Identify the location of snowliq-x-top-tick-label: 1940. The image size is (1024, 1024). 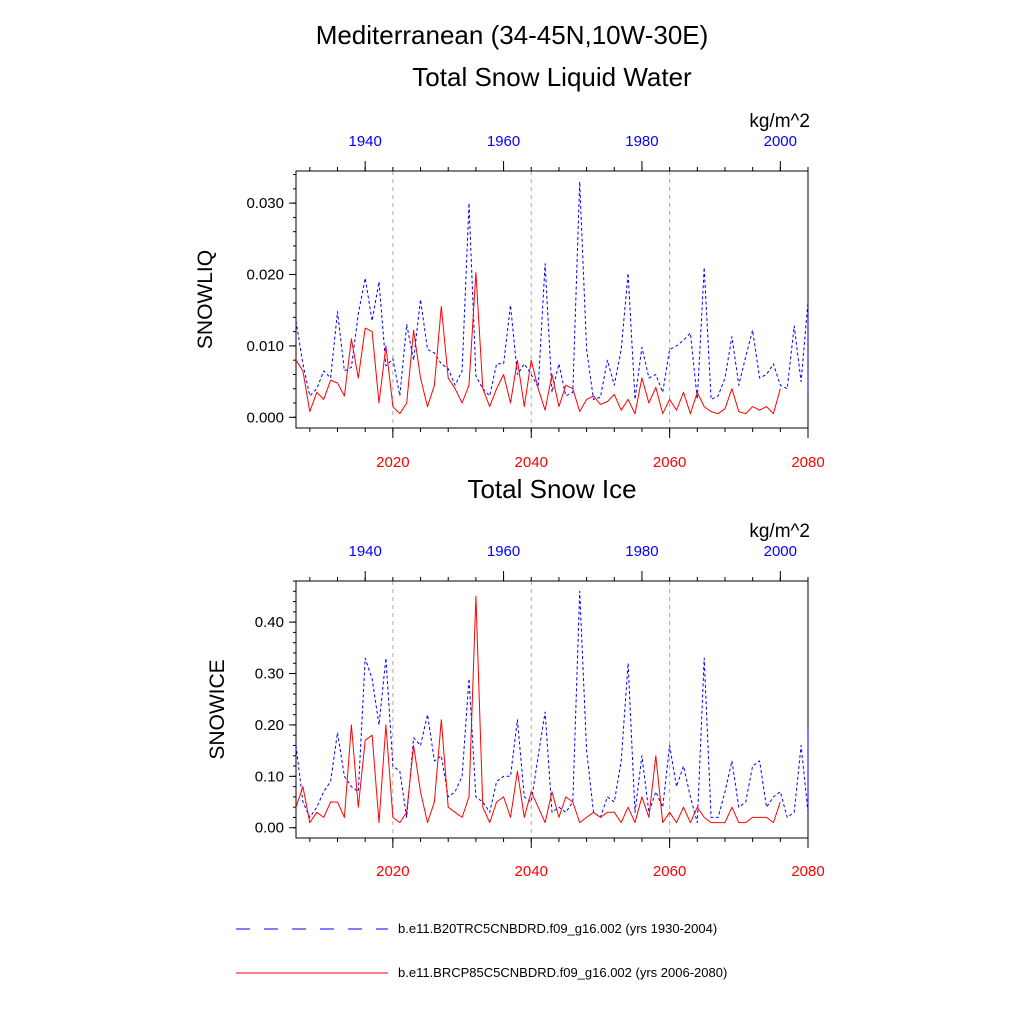
(365, 141).